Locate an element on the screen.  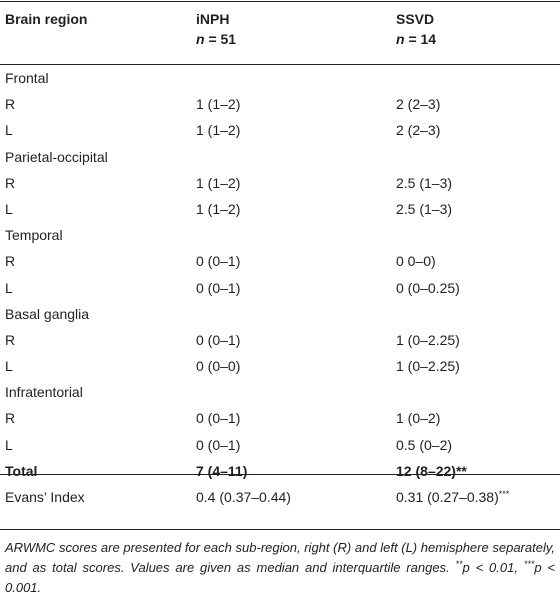
table-row: R 0 (0–1) 0 0–0) is located at coordinates (280, 260).